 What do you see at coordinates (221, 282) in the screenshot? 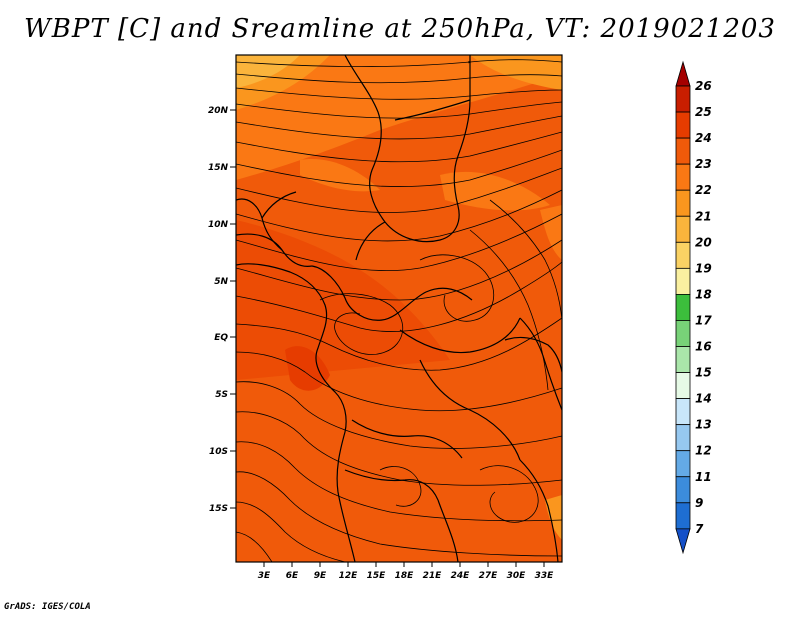
I see `lat-label-5n: 5N` at bounding box center [221, 282].